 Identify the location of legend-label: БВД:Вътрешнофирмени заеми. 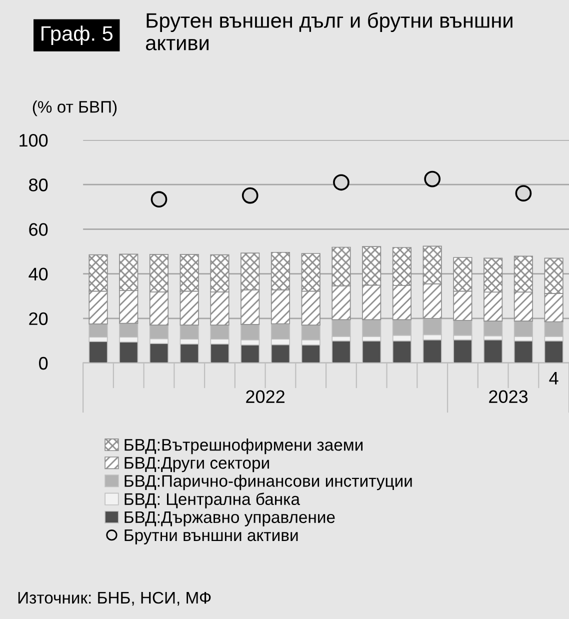
(243, 446).